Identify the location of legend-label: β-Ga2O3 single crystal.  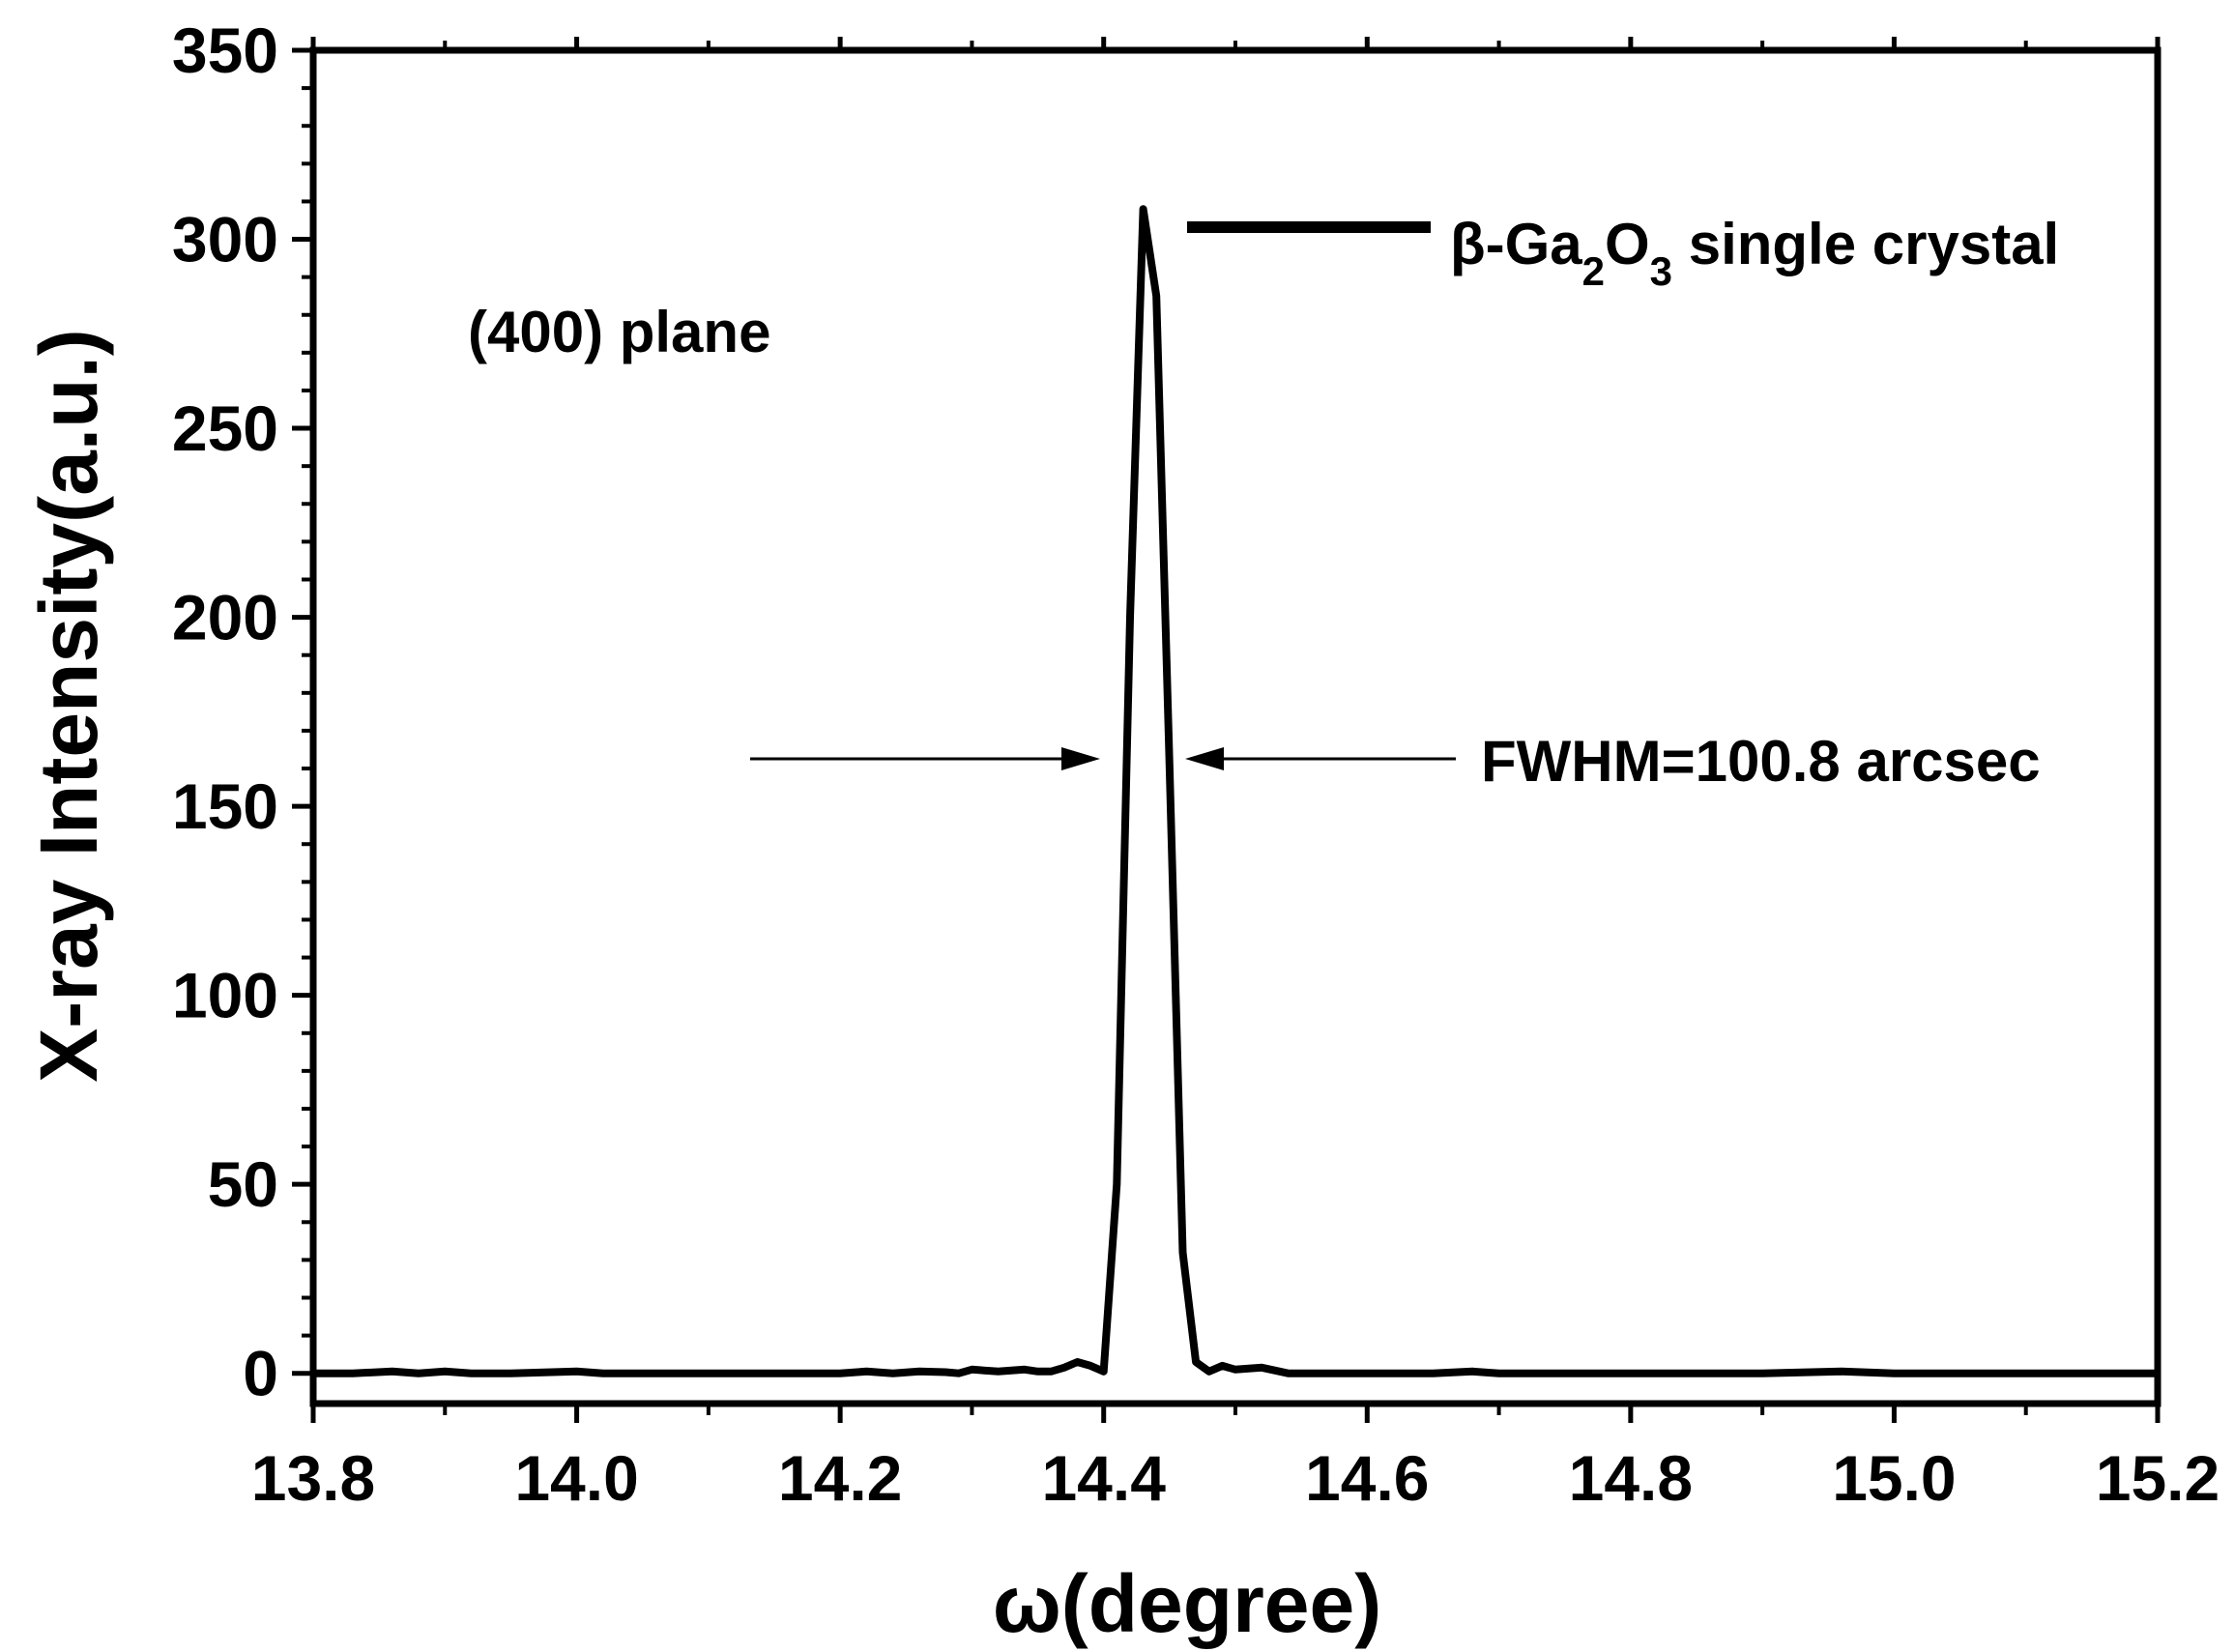
(1754, 253).